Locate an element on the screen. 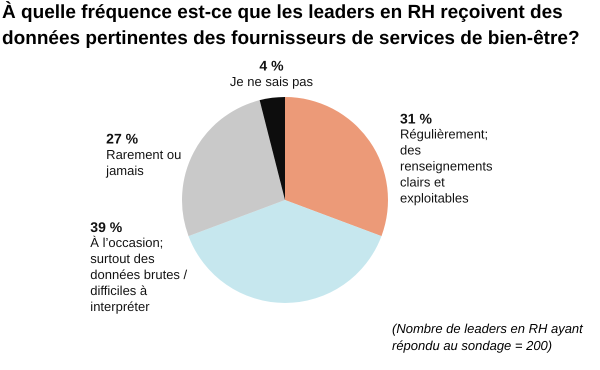 This screenshot has width=600, height=370. data-label: 4 % is located at coordinates (271, 66).